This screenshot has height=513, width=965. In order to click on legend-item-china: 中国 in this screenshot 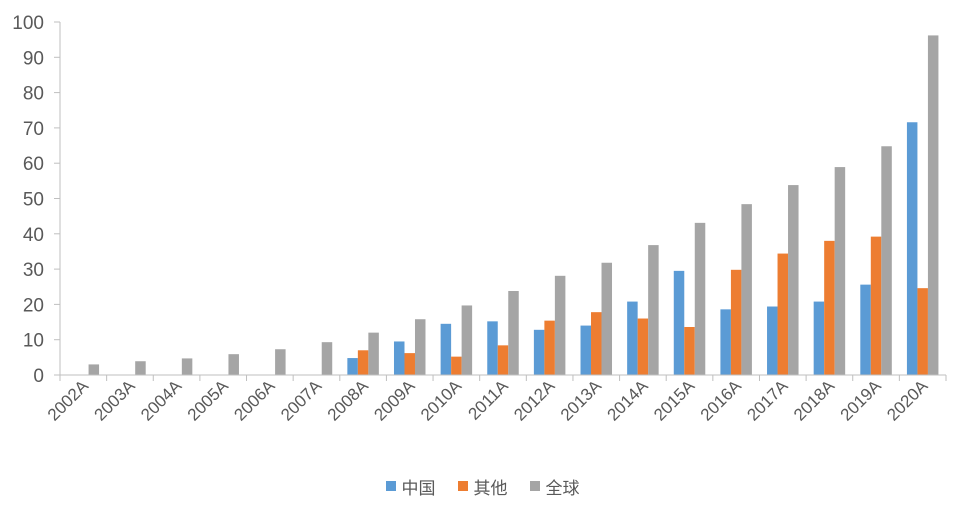, I will do `click(410, 486)`.